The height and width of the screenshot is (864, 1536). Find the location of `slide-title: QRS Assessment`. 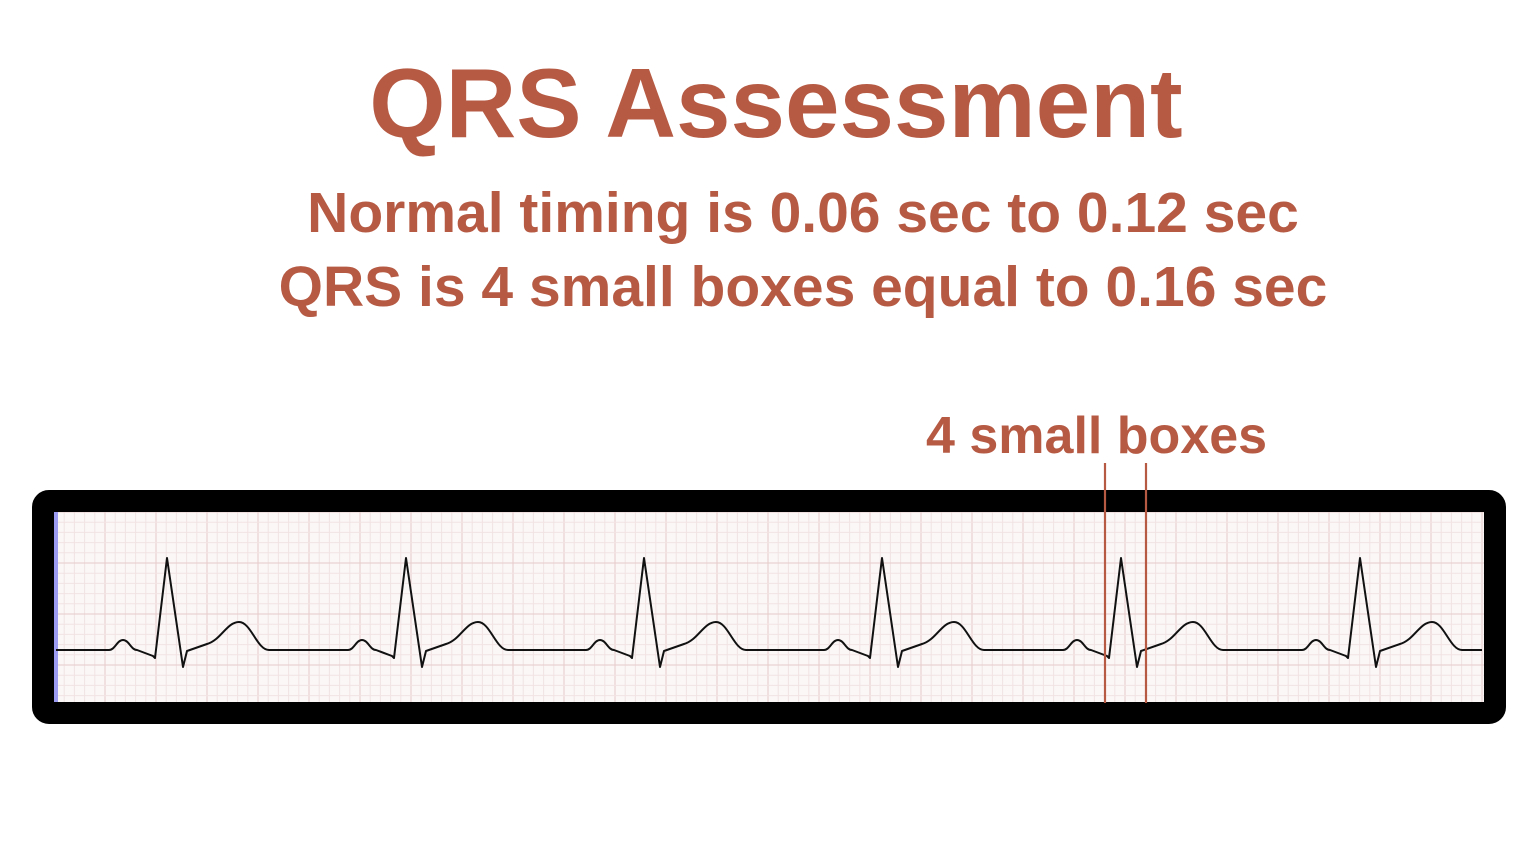

slide-title: QRS Assessment is located at coordinates (776, 103).